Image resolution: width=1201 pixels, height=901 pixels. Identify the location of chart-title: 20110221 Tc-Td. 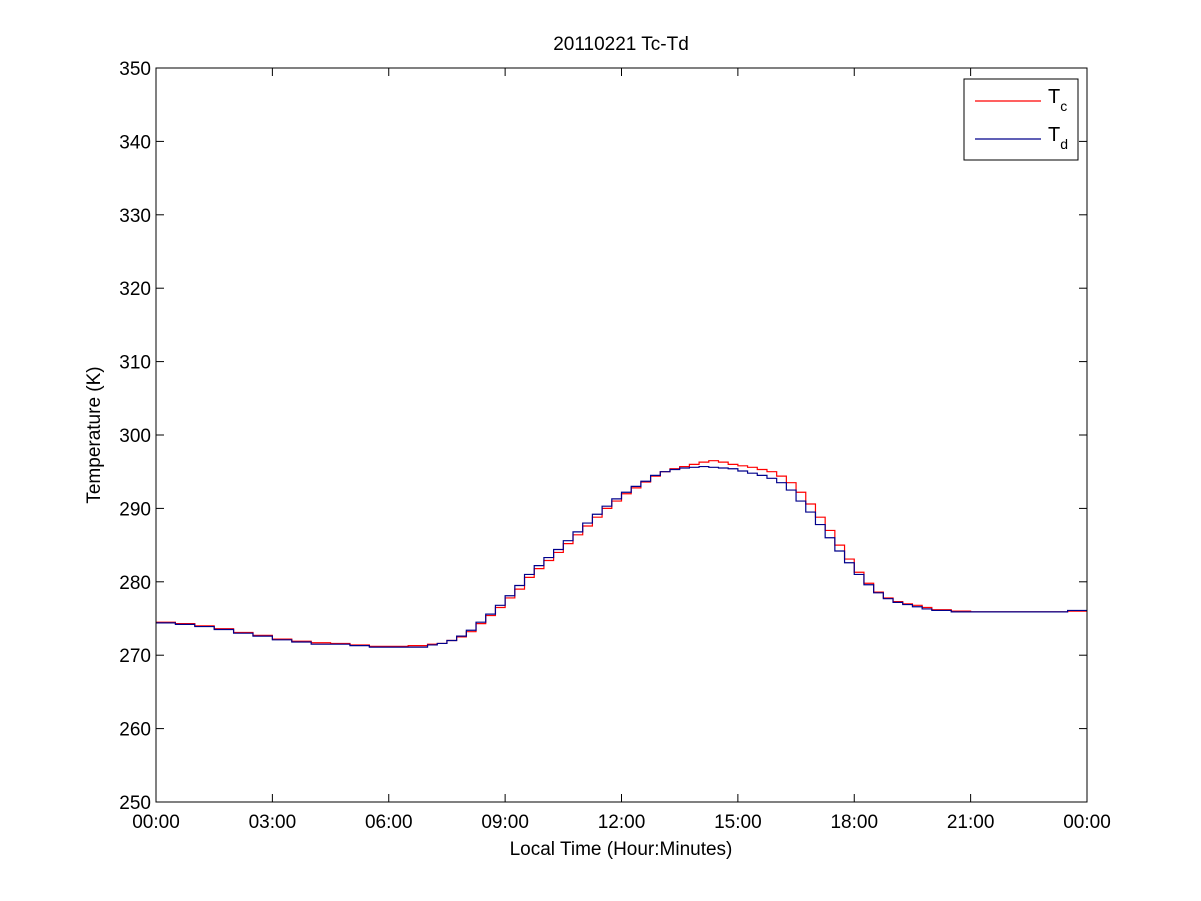
(621, 44).